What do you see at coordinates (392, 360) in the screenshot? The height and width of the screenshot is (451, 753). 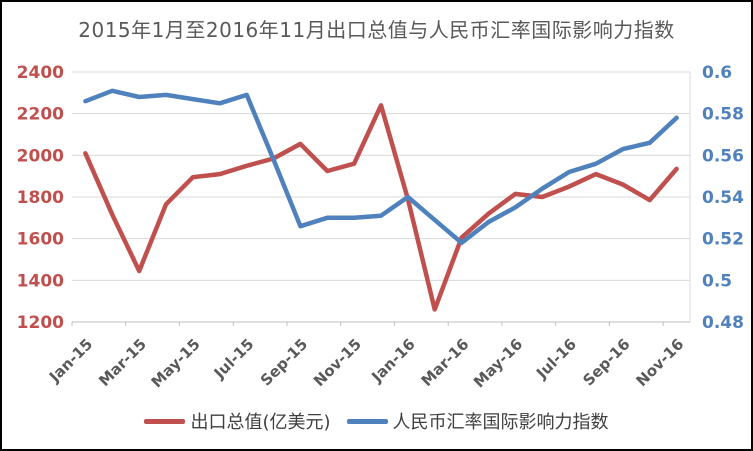 I see `x-axis-label: Jan-16` at bounding box center [392, 360].